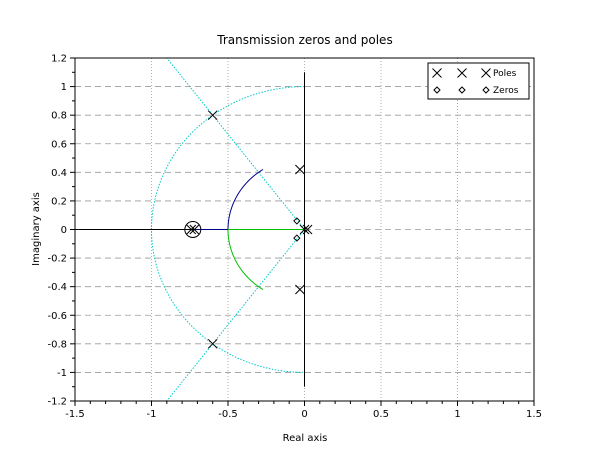  What do you see at coordinates (505, 74) in the screenshot?
I see `legend-poles-label: Poles` at bounding box center [505, 74].